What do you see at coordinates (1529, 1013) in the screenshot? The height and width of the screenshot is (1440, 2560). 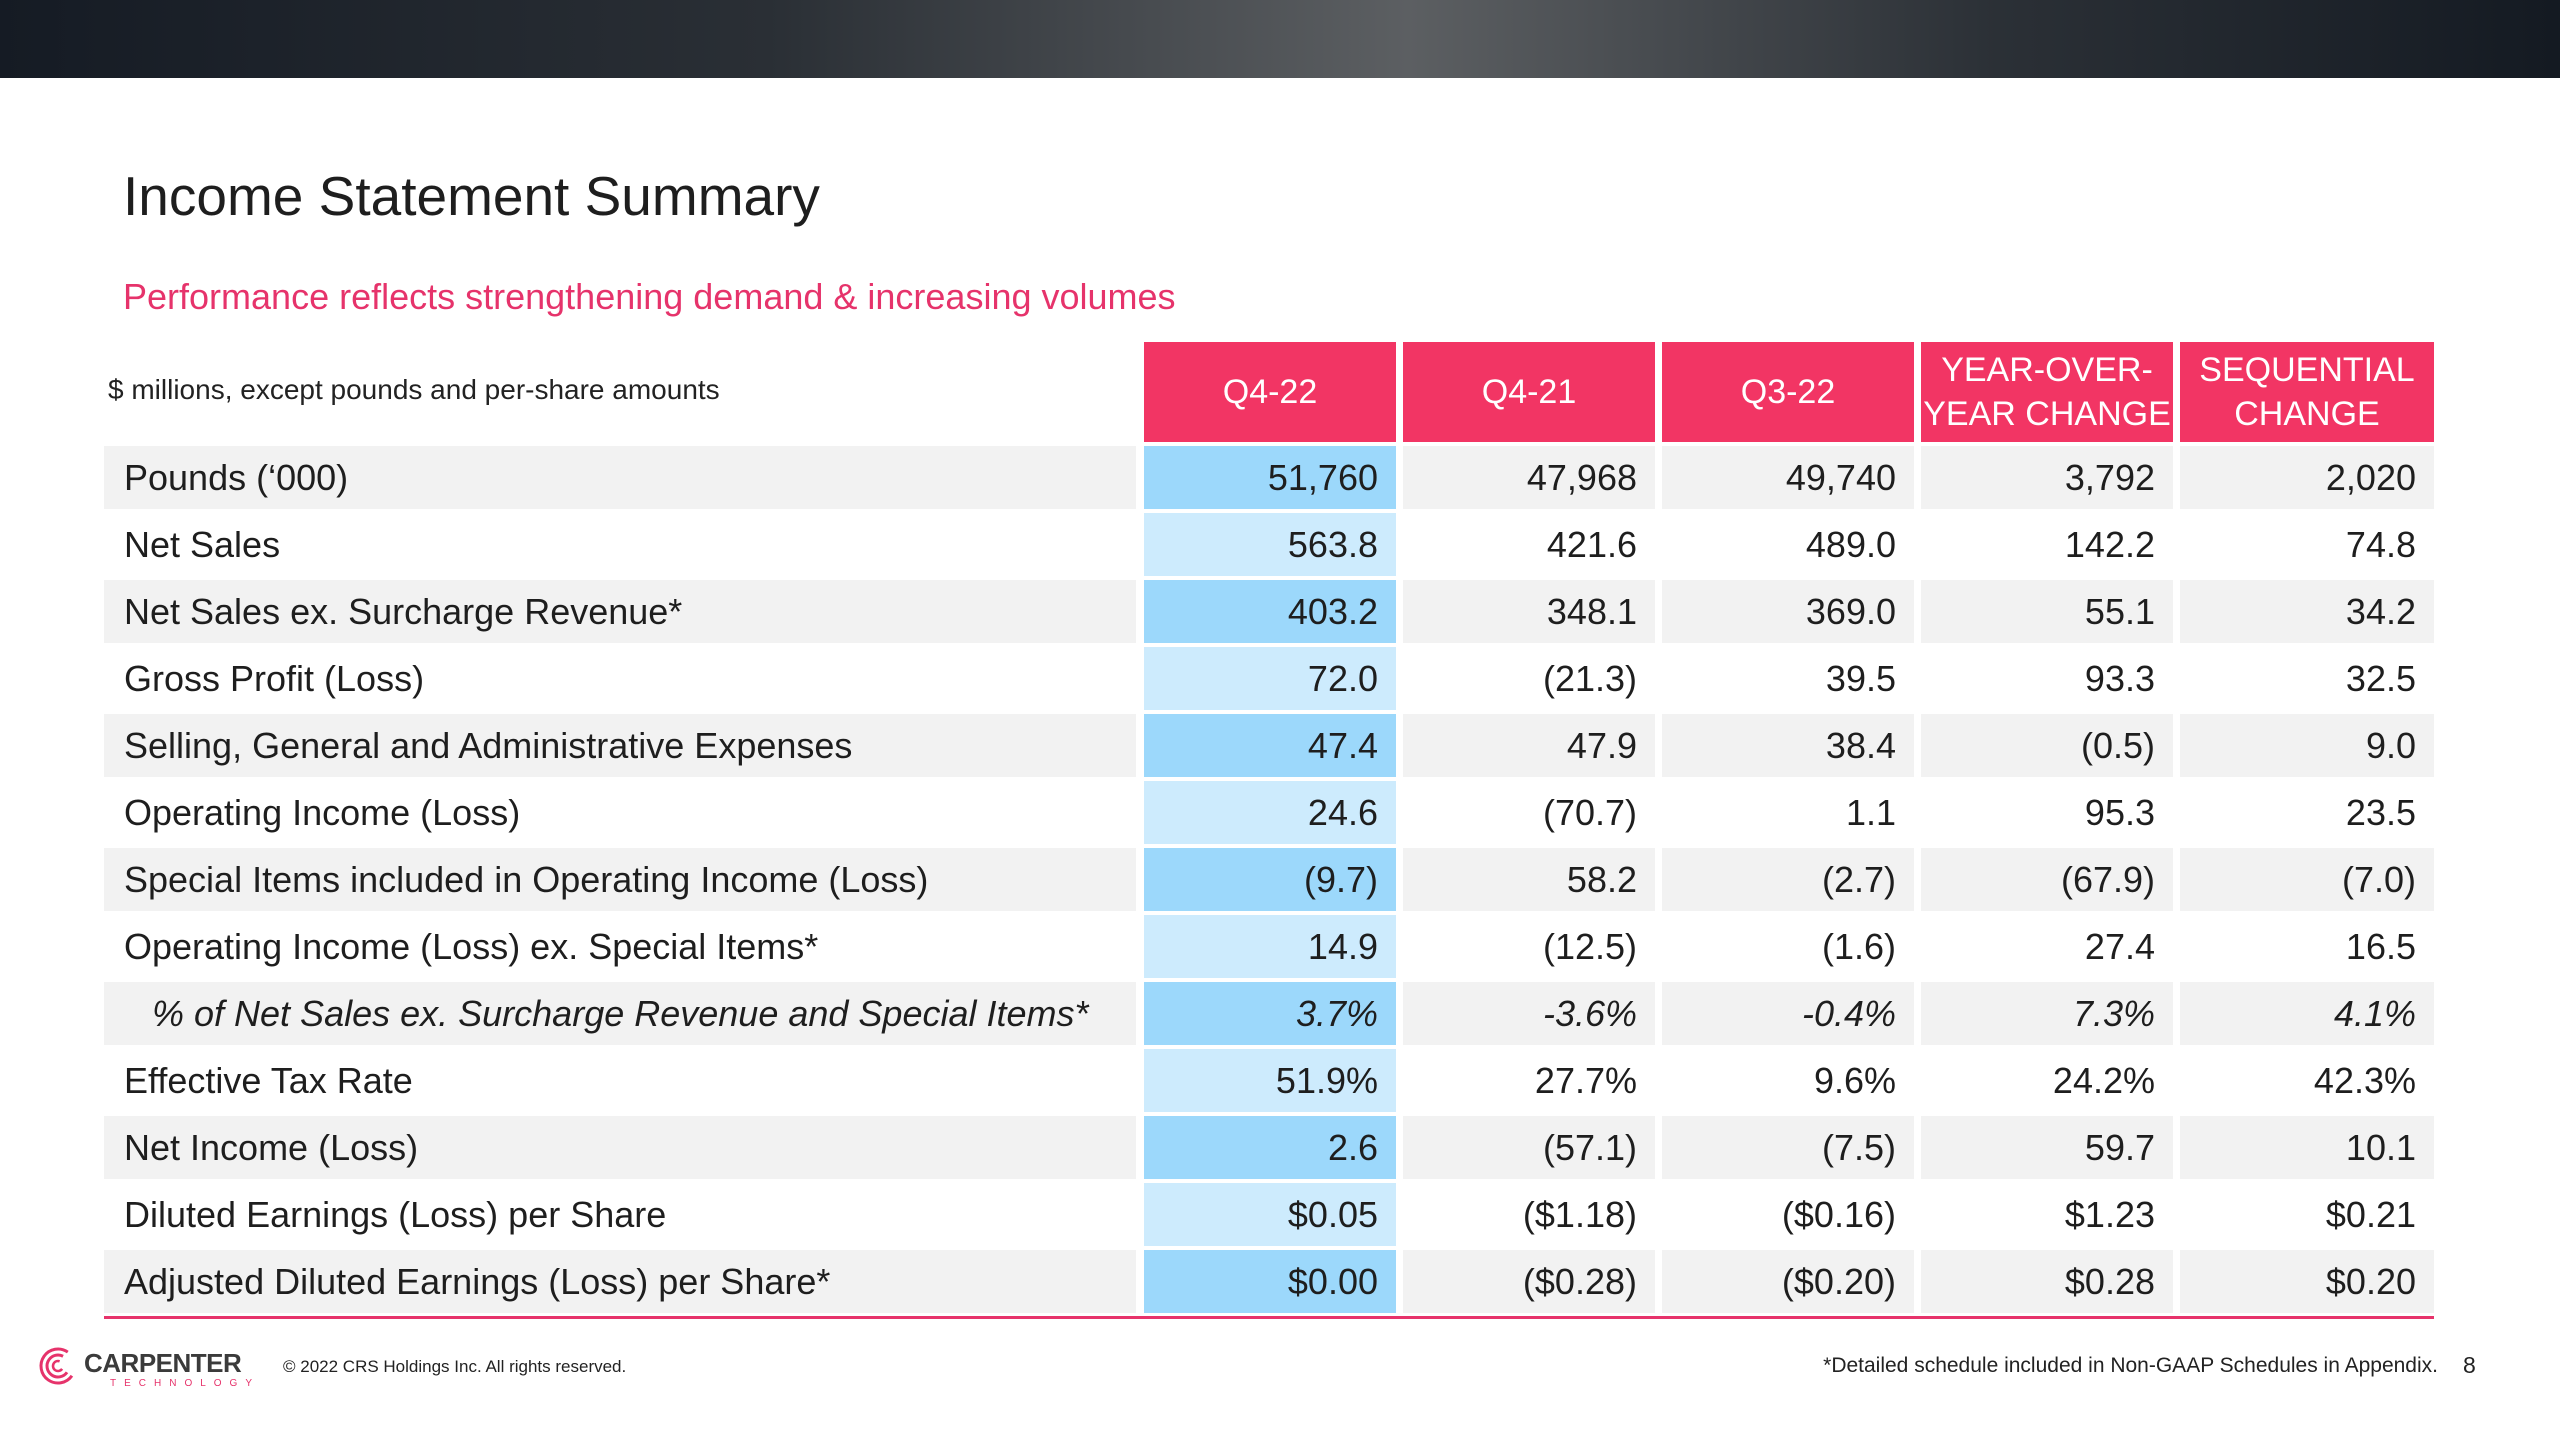 I see `cell-q4-21: -3.6%` at bounding box center [1529, 1013].